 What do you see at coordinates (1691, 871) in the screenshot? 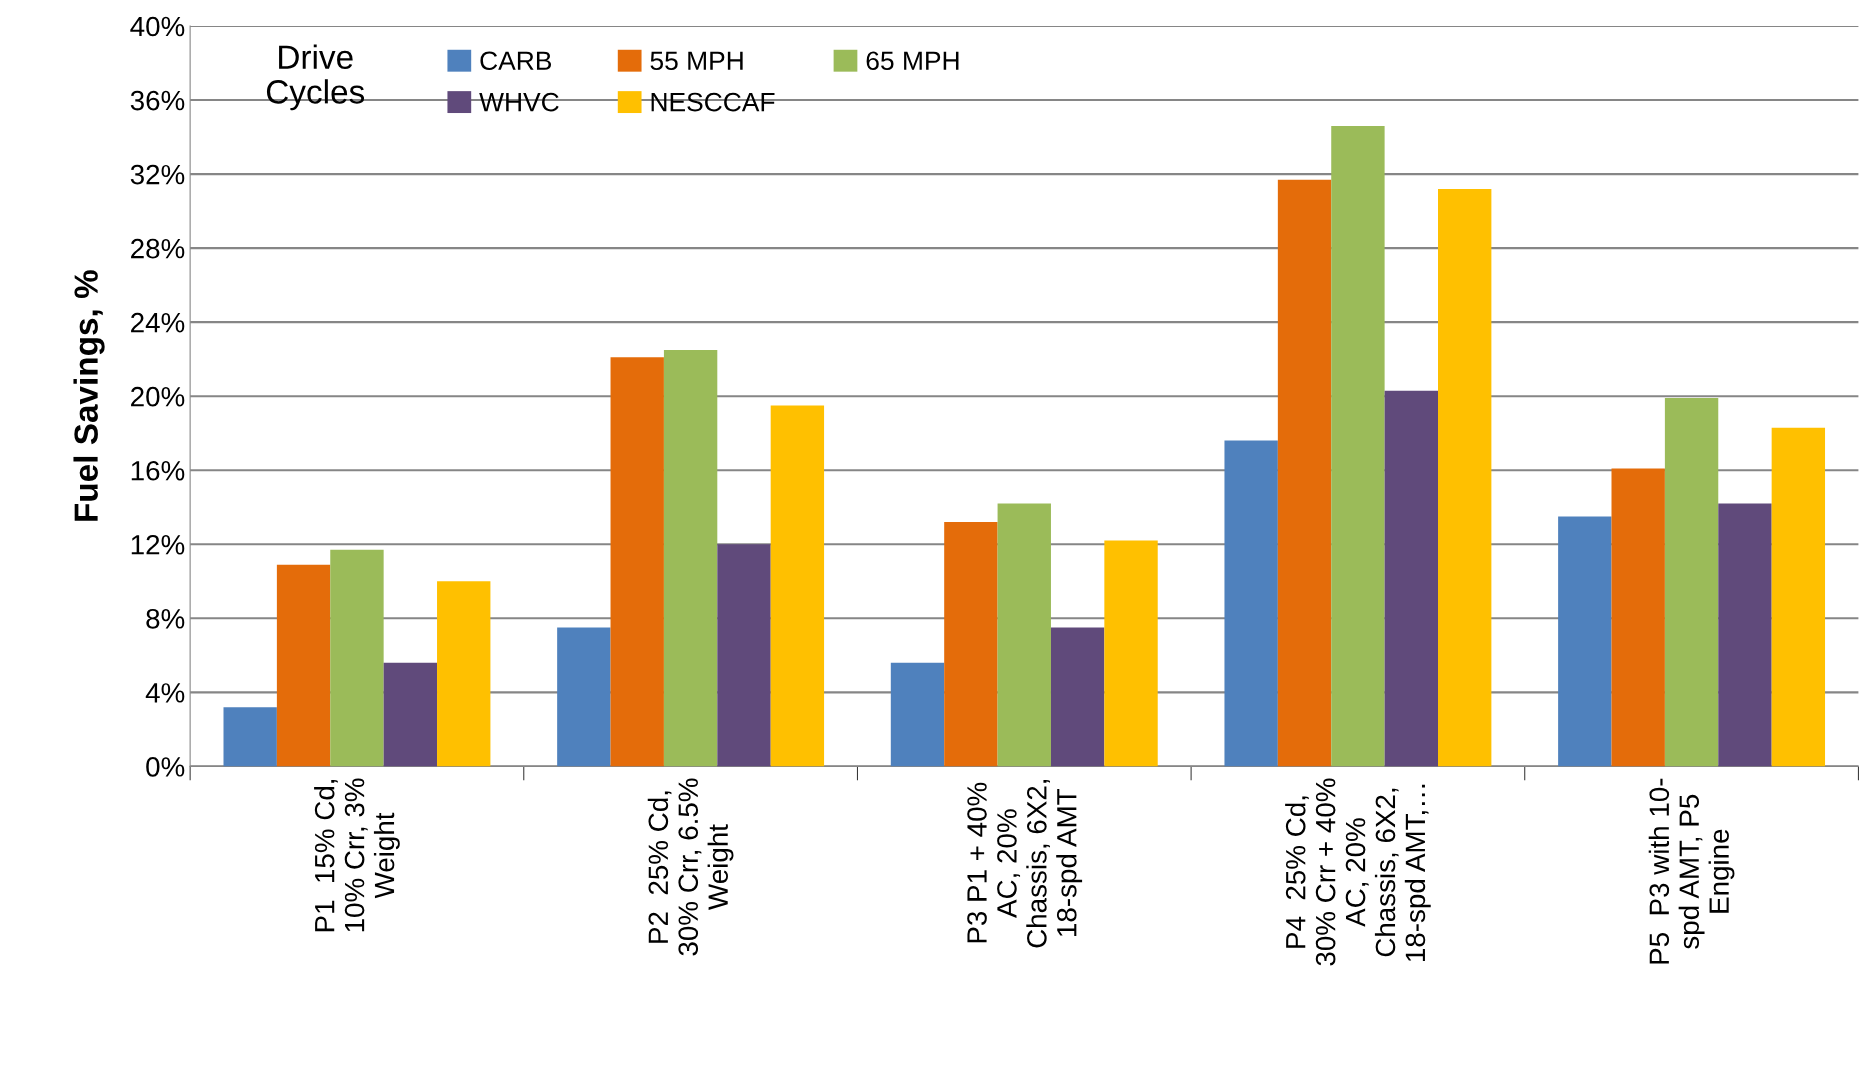
I see `x-tick-label: P5 P3 with 10- spd AMT, P5 Engine` at bounding box center [1691, 871].